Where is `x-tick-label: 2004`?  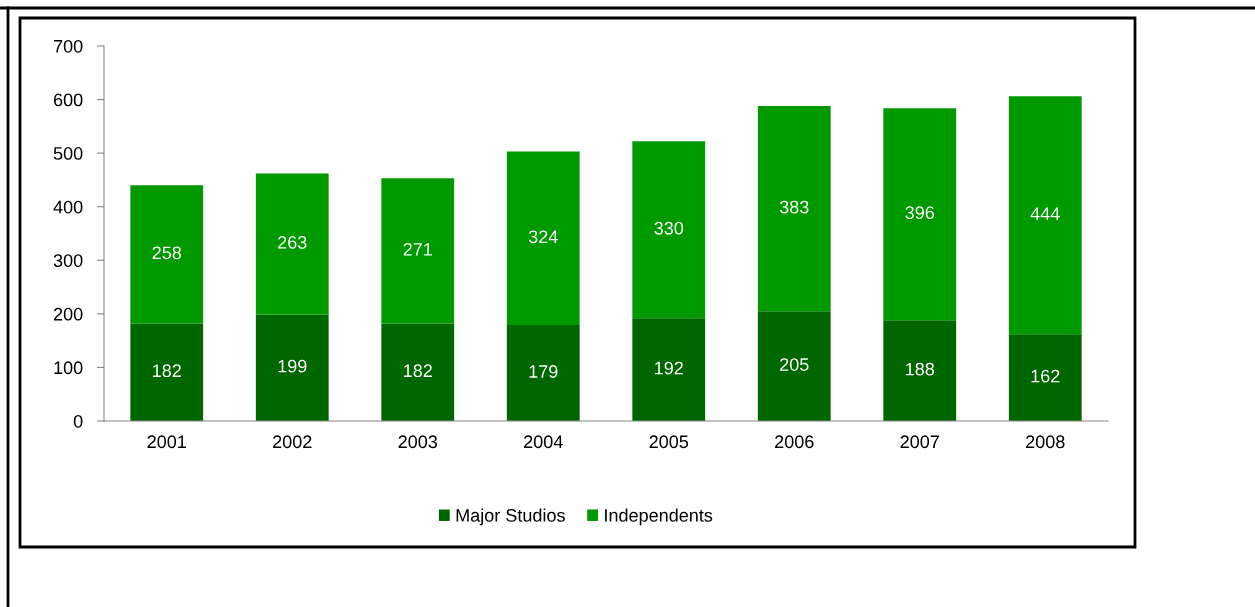
x-tick-label: 2004 is located at coordinates (543, 442).